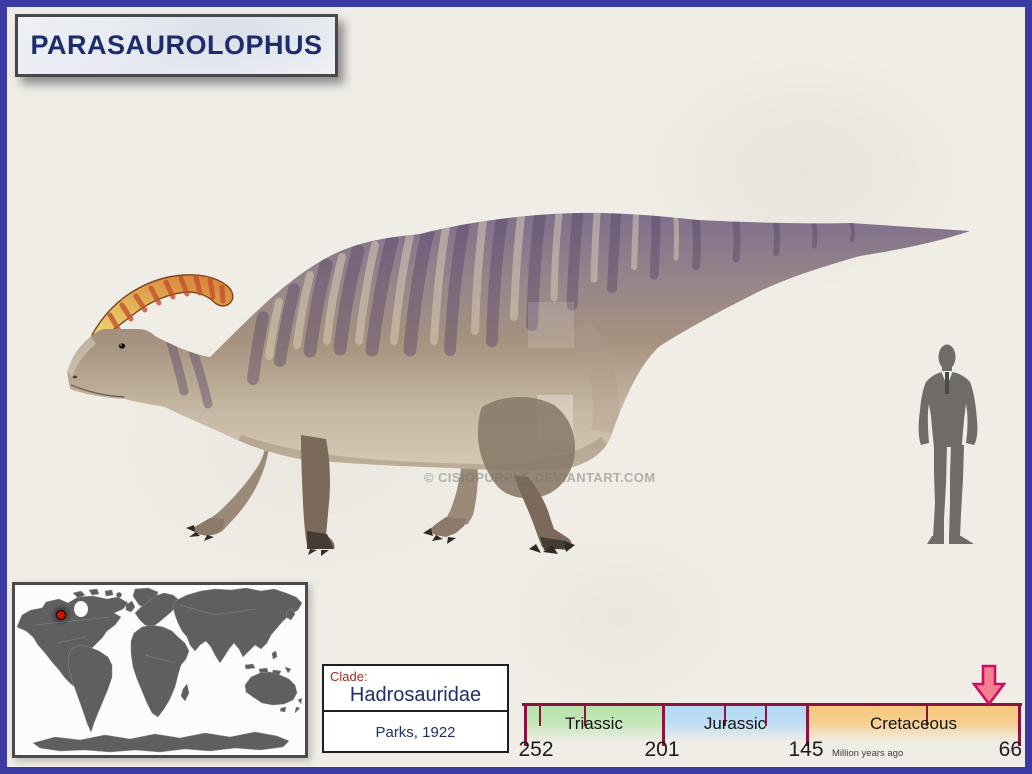  Describe the element at coordinates (536, 749) in the screenshot. I see `boundary-252: 252` at that location.